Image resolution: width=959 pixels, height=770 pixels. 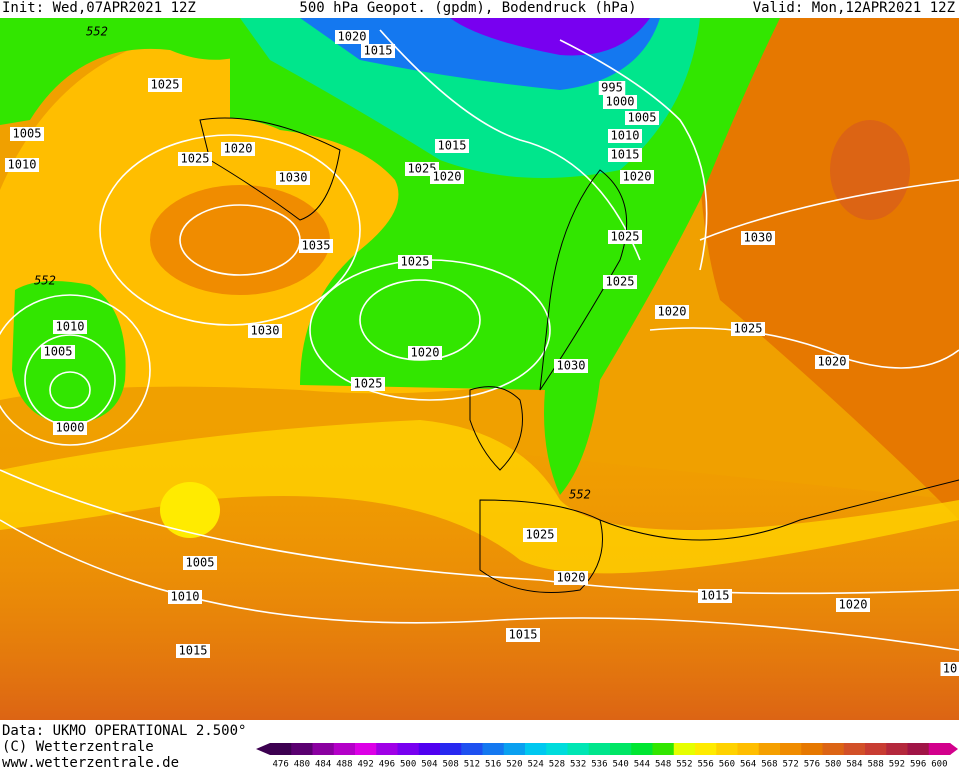 I want to click on colorbar-label: 596, so click(x=918, y=765).